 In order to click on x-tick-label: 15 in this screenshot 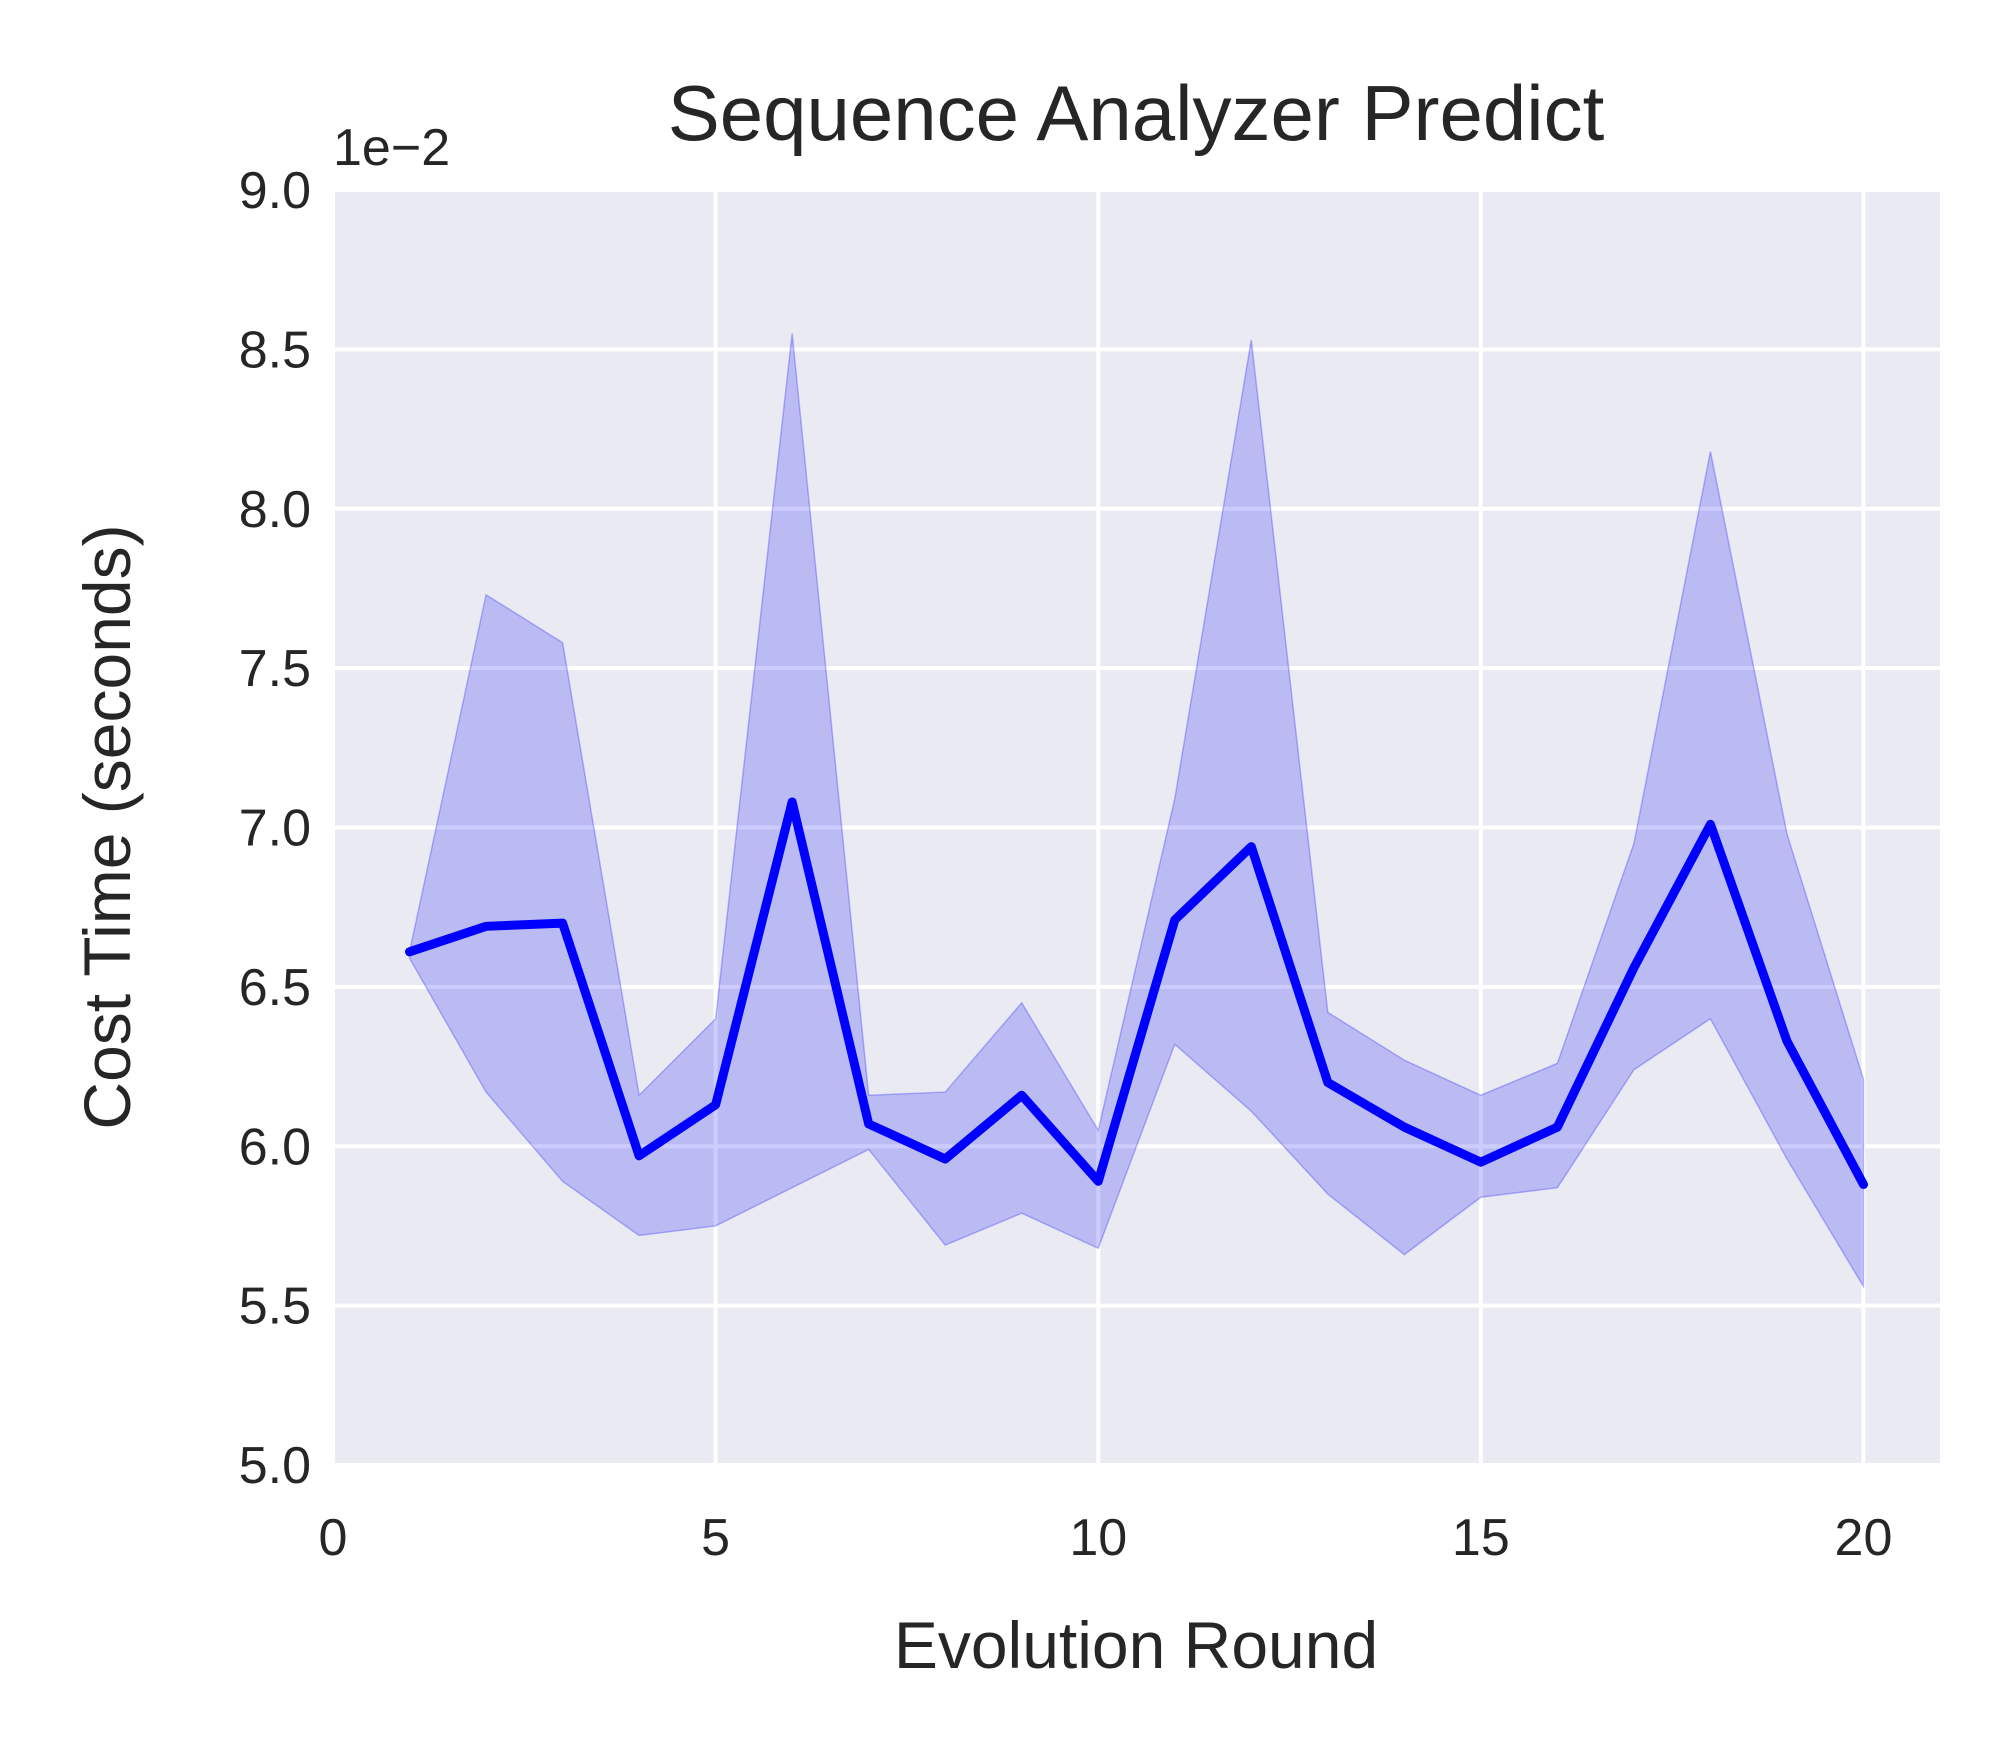, I will do `click(1481, 1538)`.